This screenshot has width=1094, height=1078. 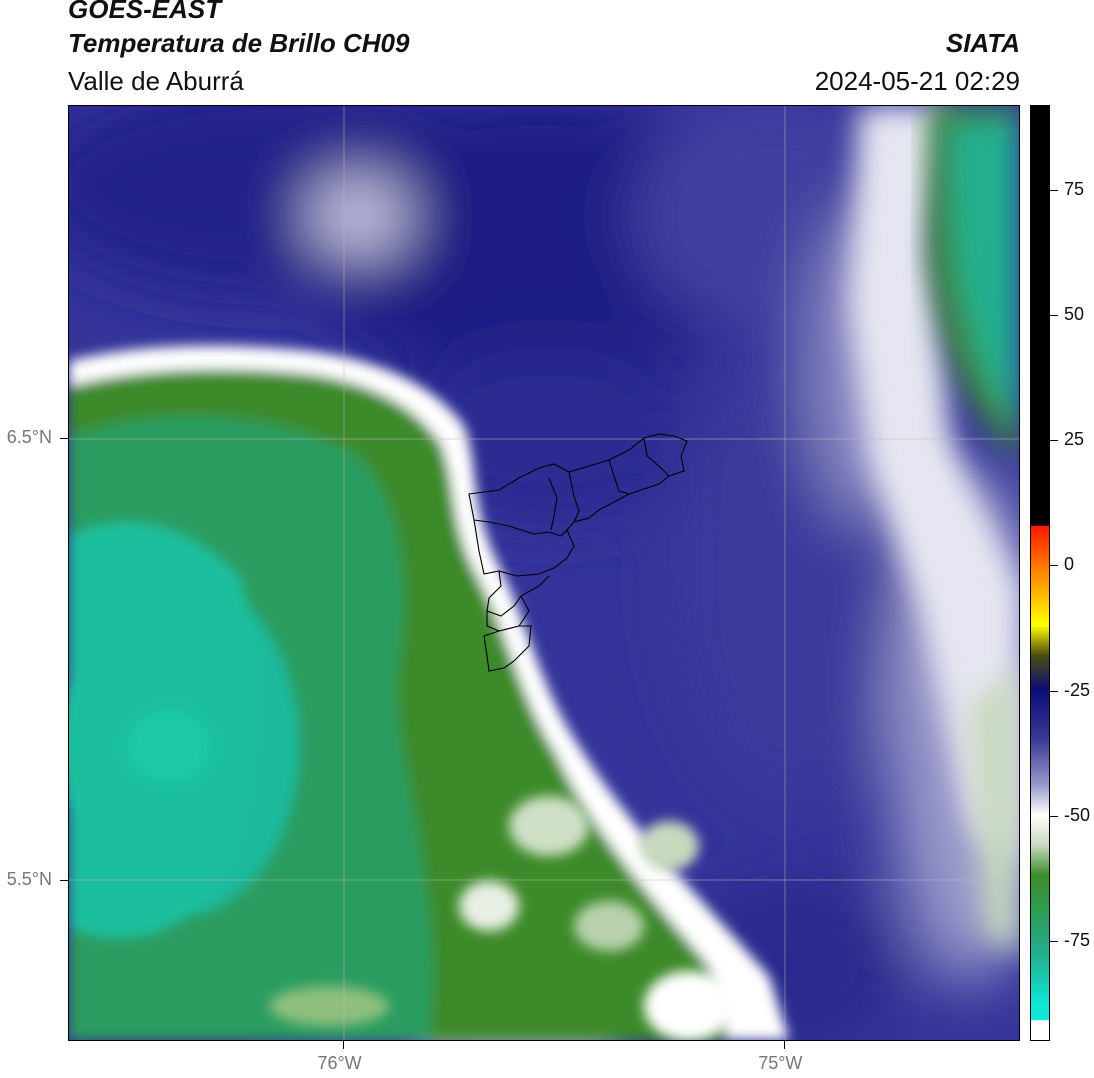 I want to click on longitude-label: 75°W, so click(x=780, y=1063).